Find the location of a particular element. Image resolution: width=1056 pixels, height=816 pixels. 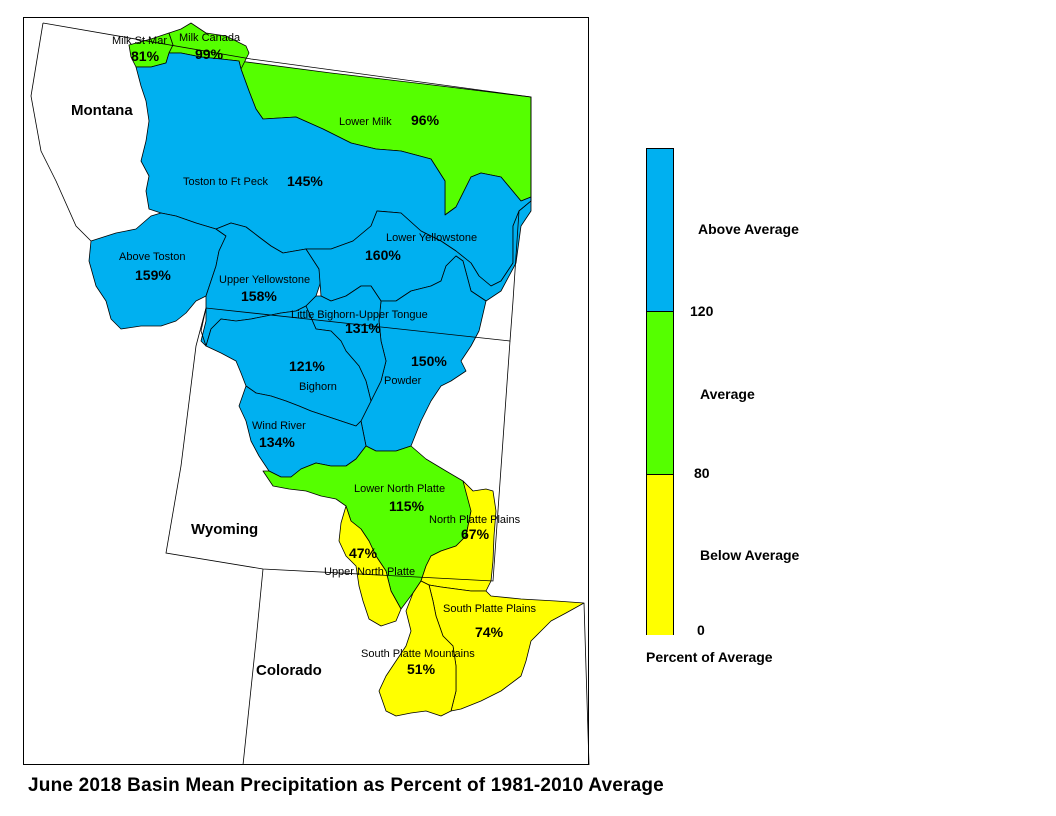

state-boundary-montana-west is located at coordinates (61, 132).